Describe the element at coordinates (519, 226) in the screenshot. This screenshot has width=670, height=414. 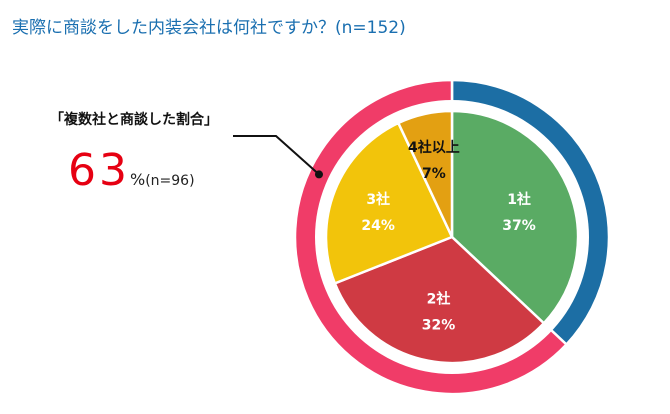
I see `slice-value-1: 37%` at that location.